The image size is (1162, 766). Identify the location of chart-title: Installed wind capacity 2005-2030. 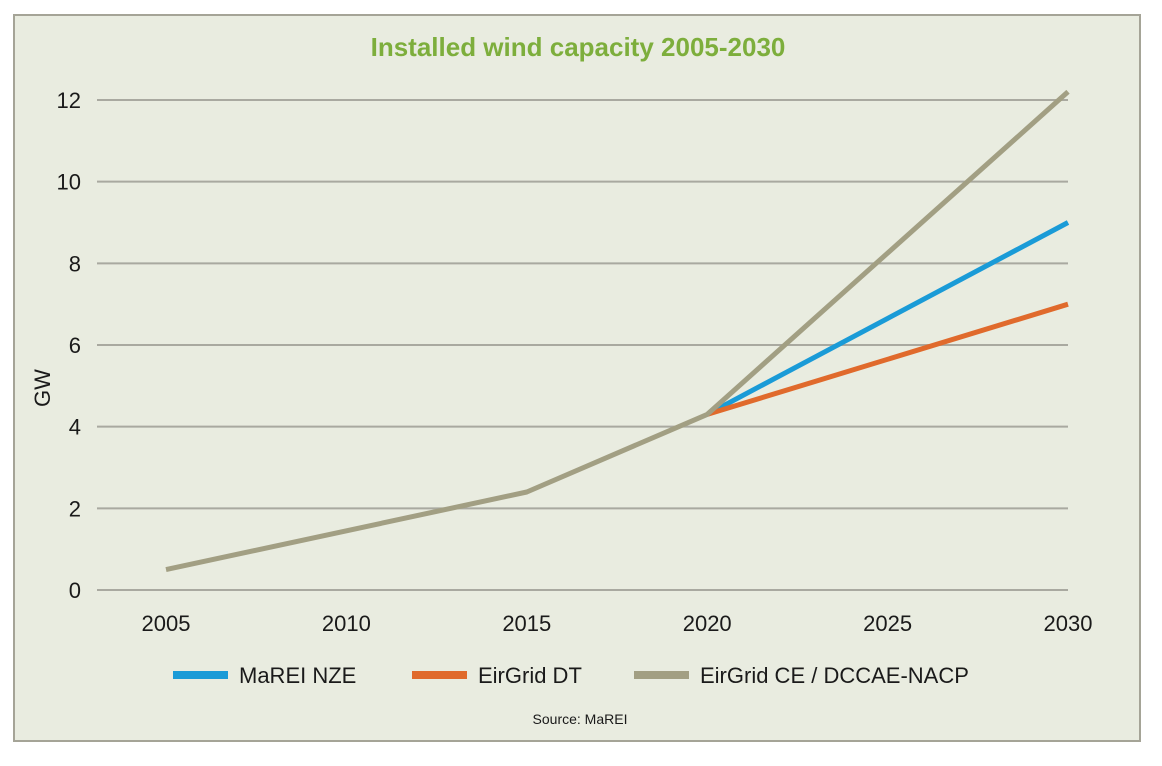
(578, 47).